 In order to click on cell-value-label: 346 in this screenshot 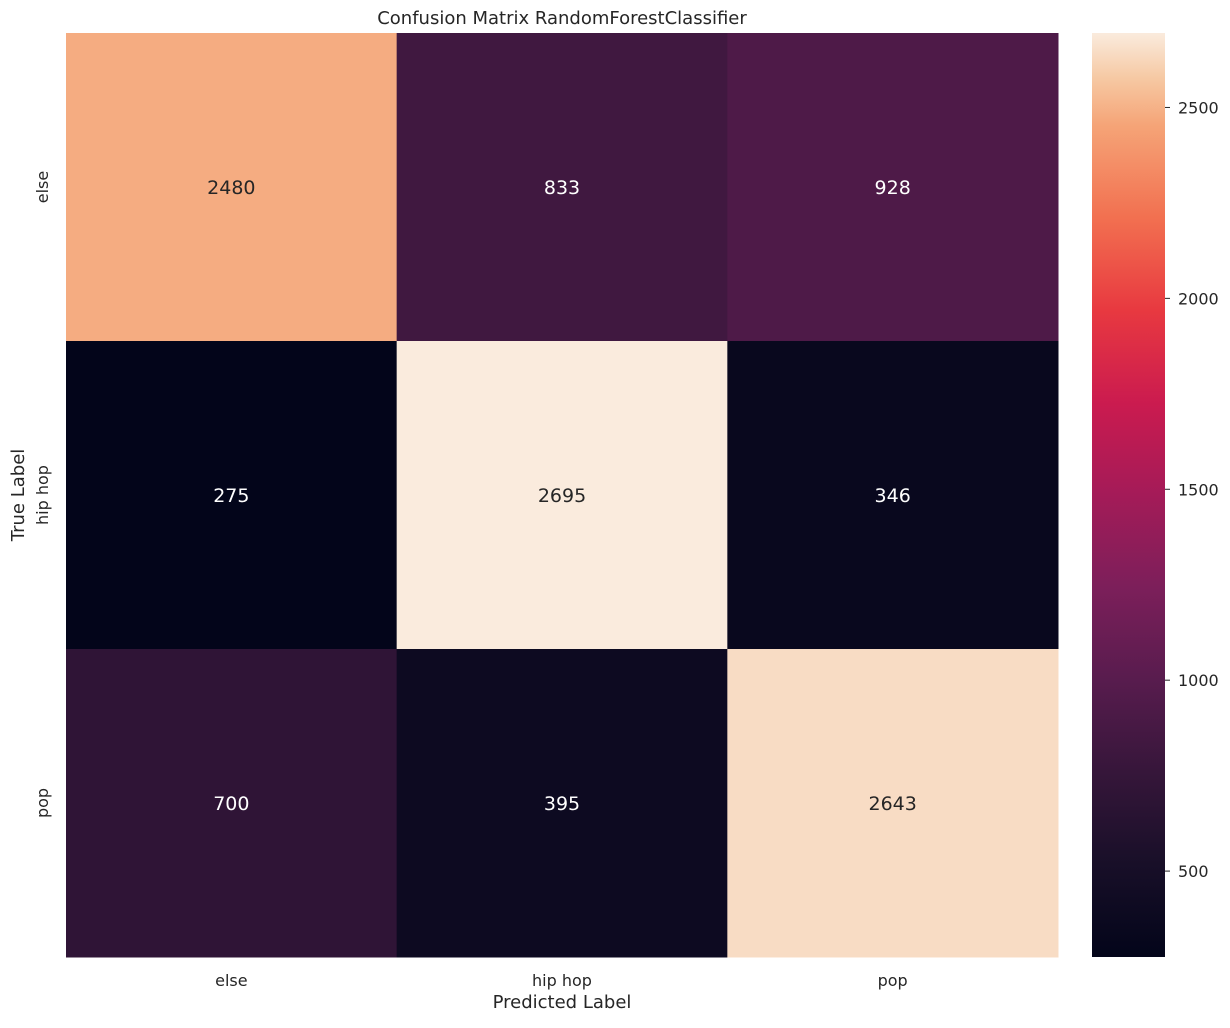, I will do `click(893, 496)`.